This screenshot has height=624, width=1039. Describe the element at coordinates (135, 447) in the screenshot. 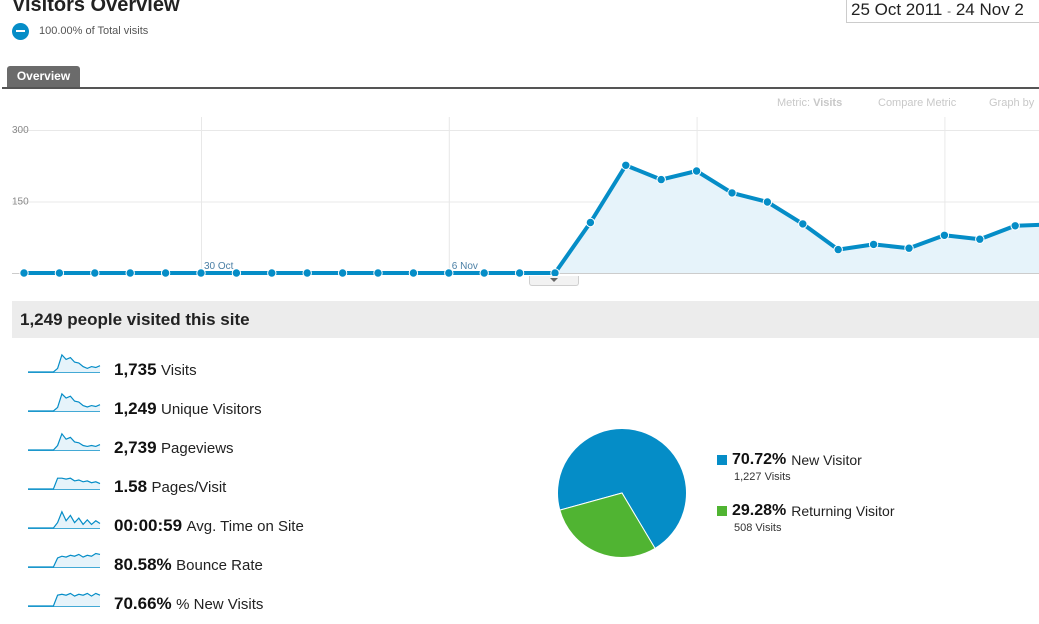

I see `metric-value: 2,739` at that location.